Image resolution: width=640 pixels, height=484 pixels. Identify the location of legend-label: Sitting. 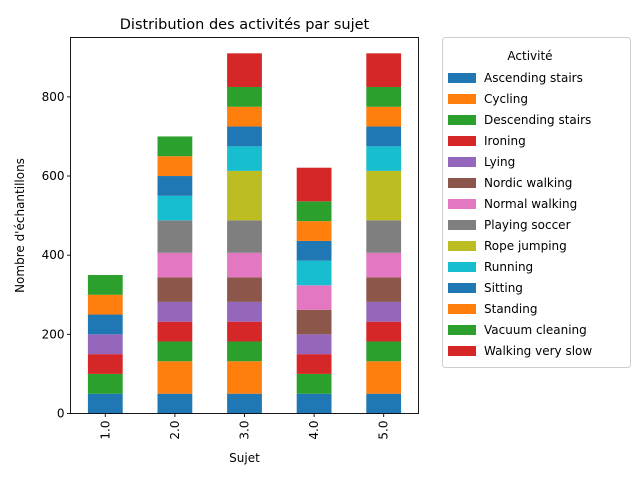
(503, 288).